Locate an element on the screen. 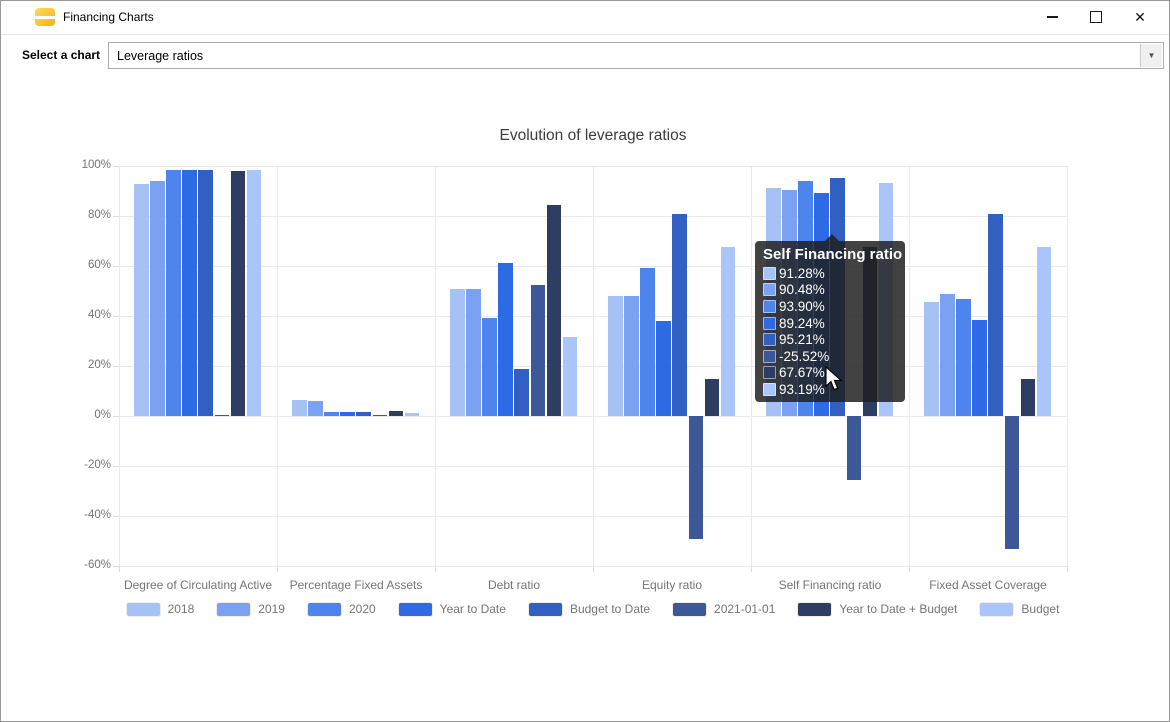  chevron-down-icon: ▼ is located at coordinates (1151, 55).